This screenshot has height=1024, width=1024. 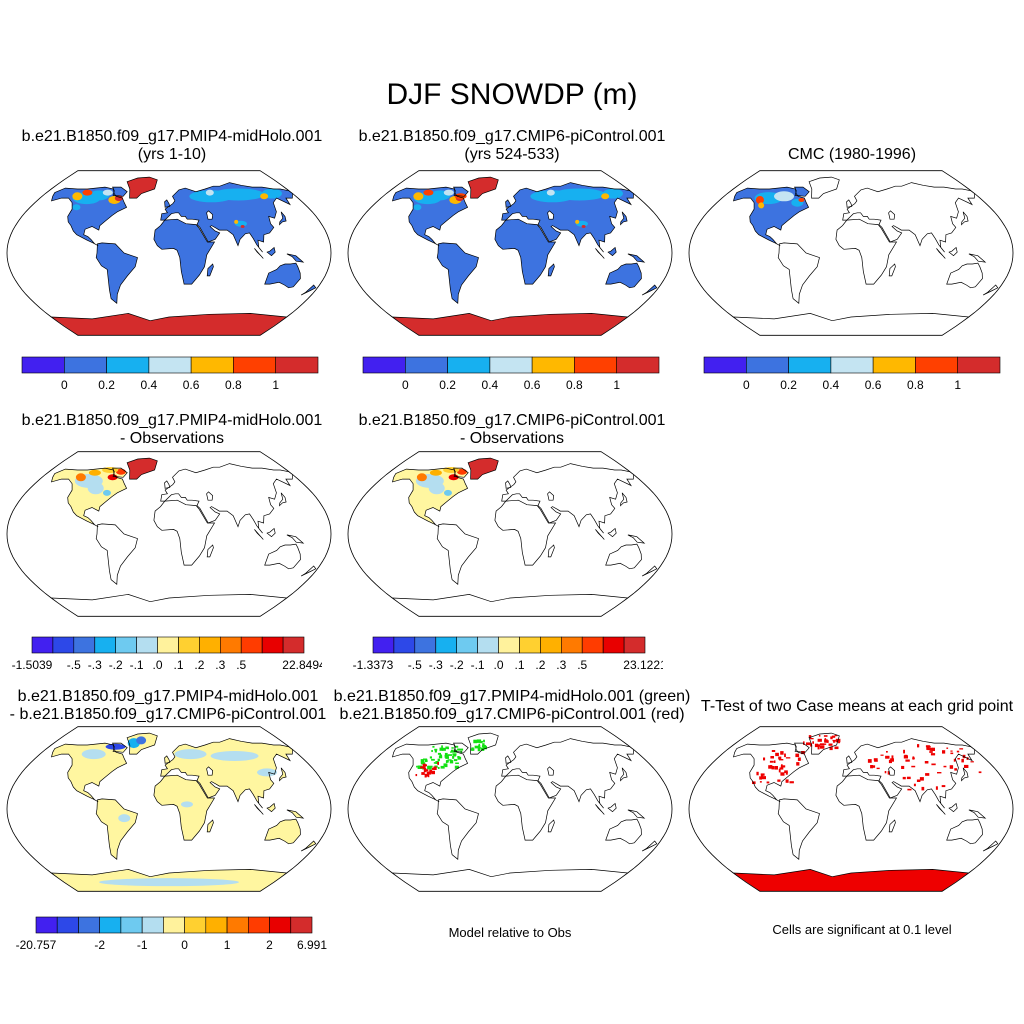 I want to click on colorbar-tick-label: 0, so click(x=184, y=945).